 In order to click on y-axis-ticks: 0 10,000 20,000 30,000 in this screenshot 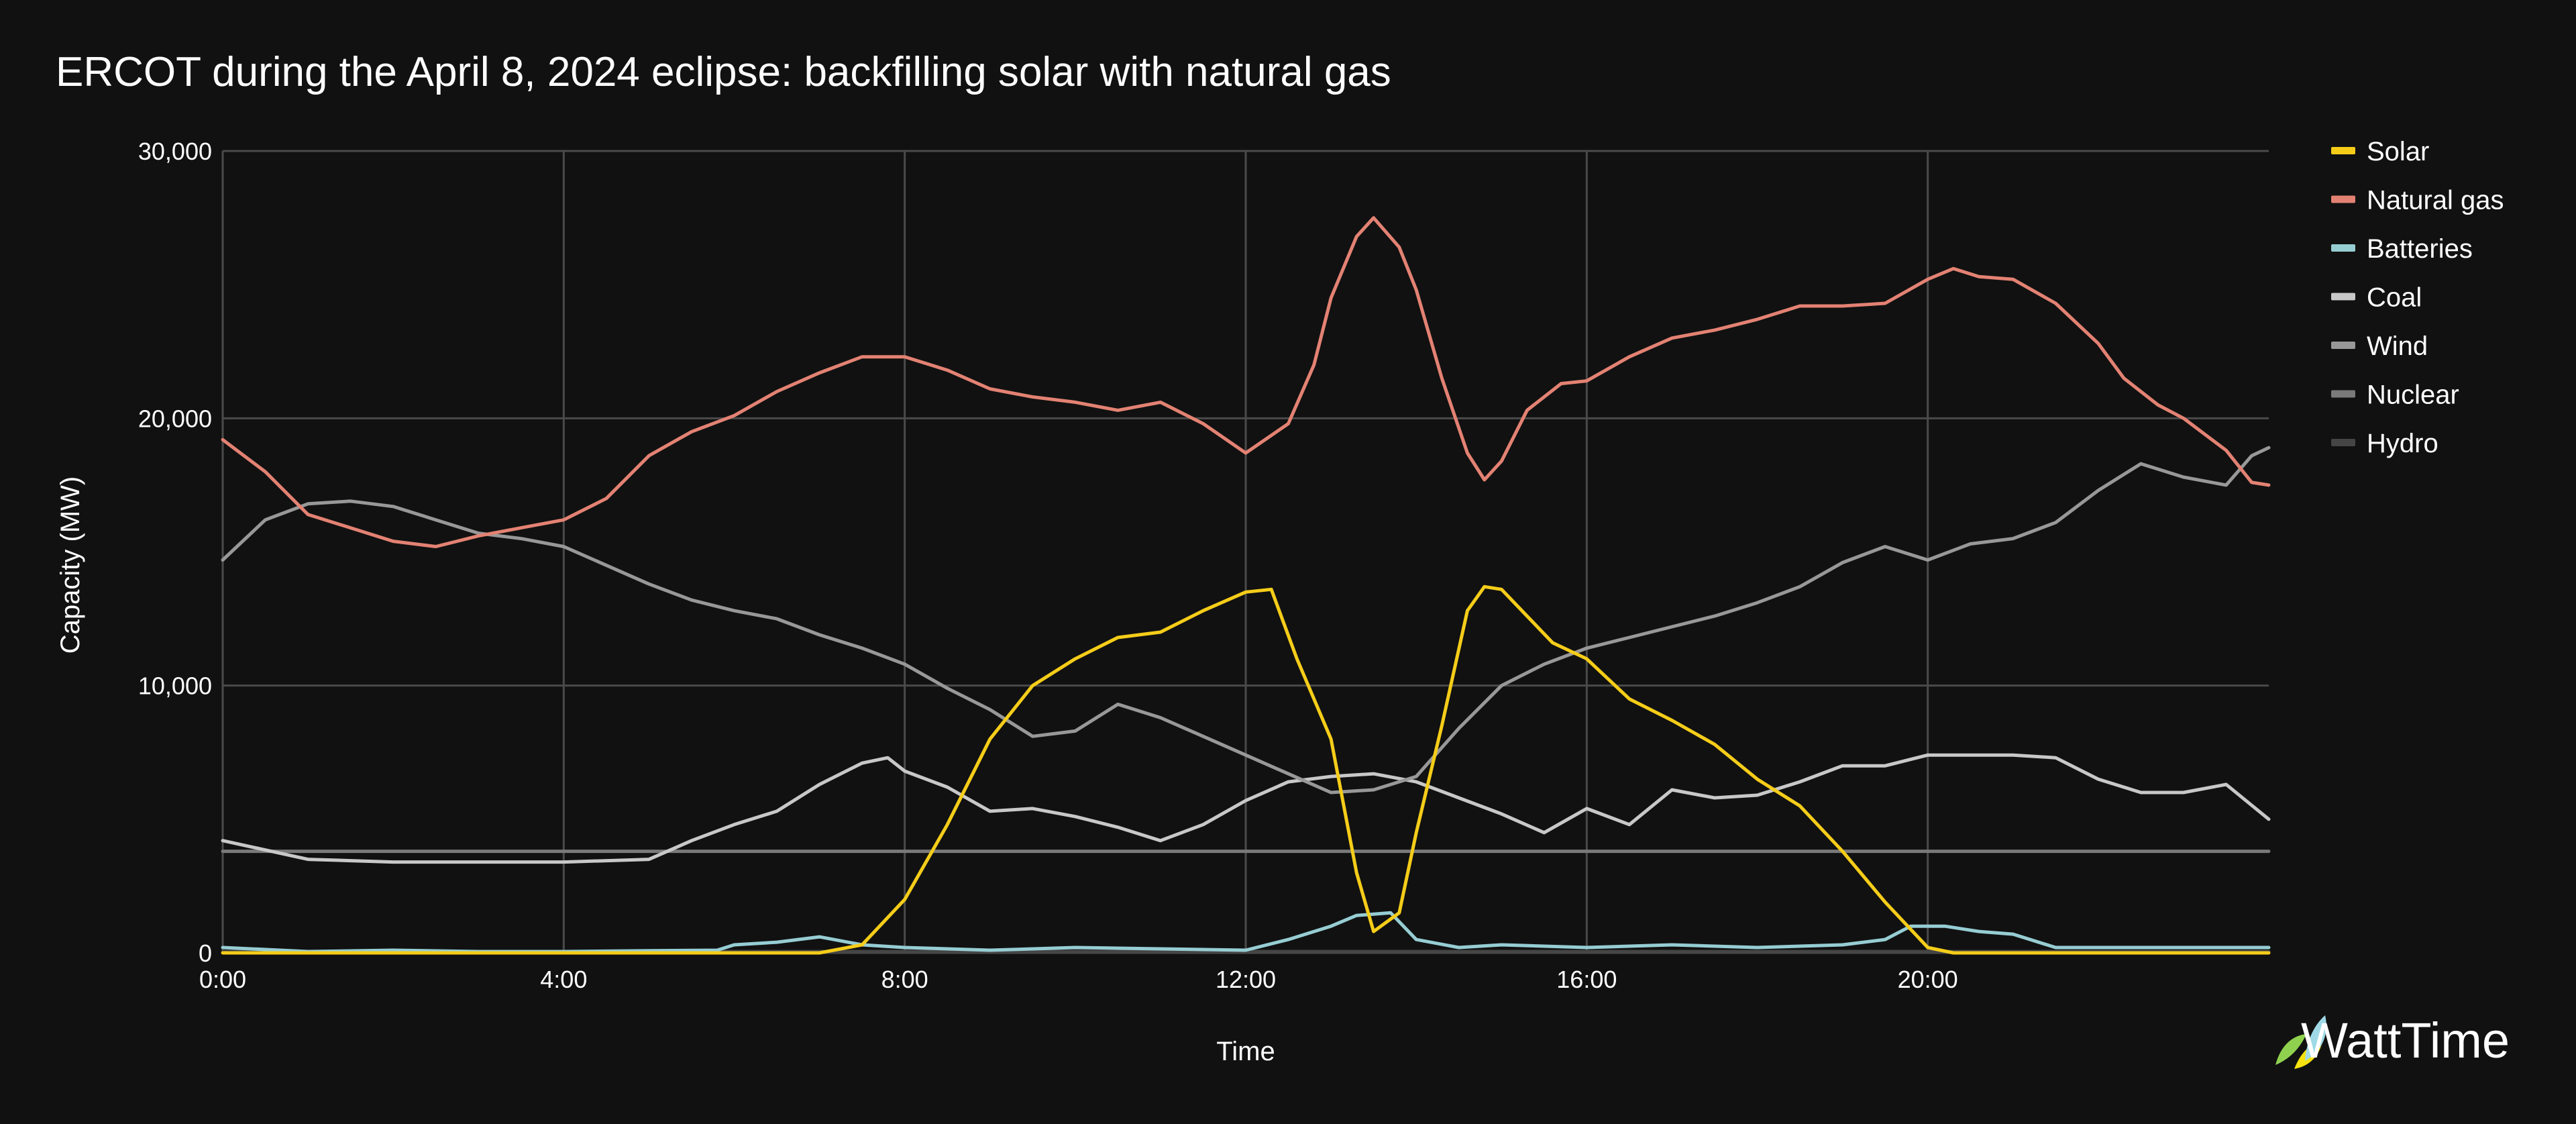, I will do `click(175, 552)`.